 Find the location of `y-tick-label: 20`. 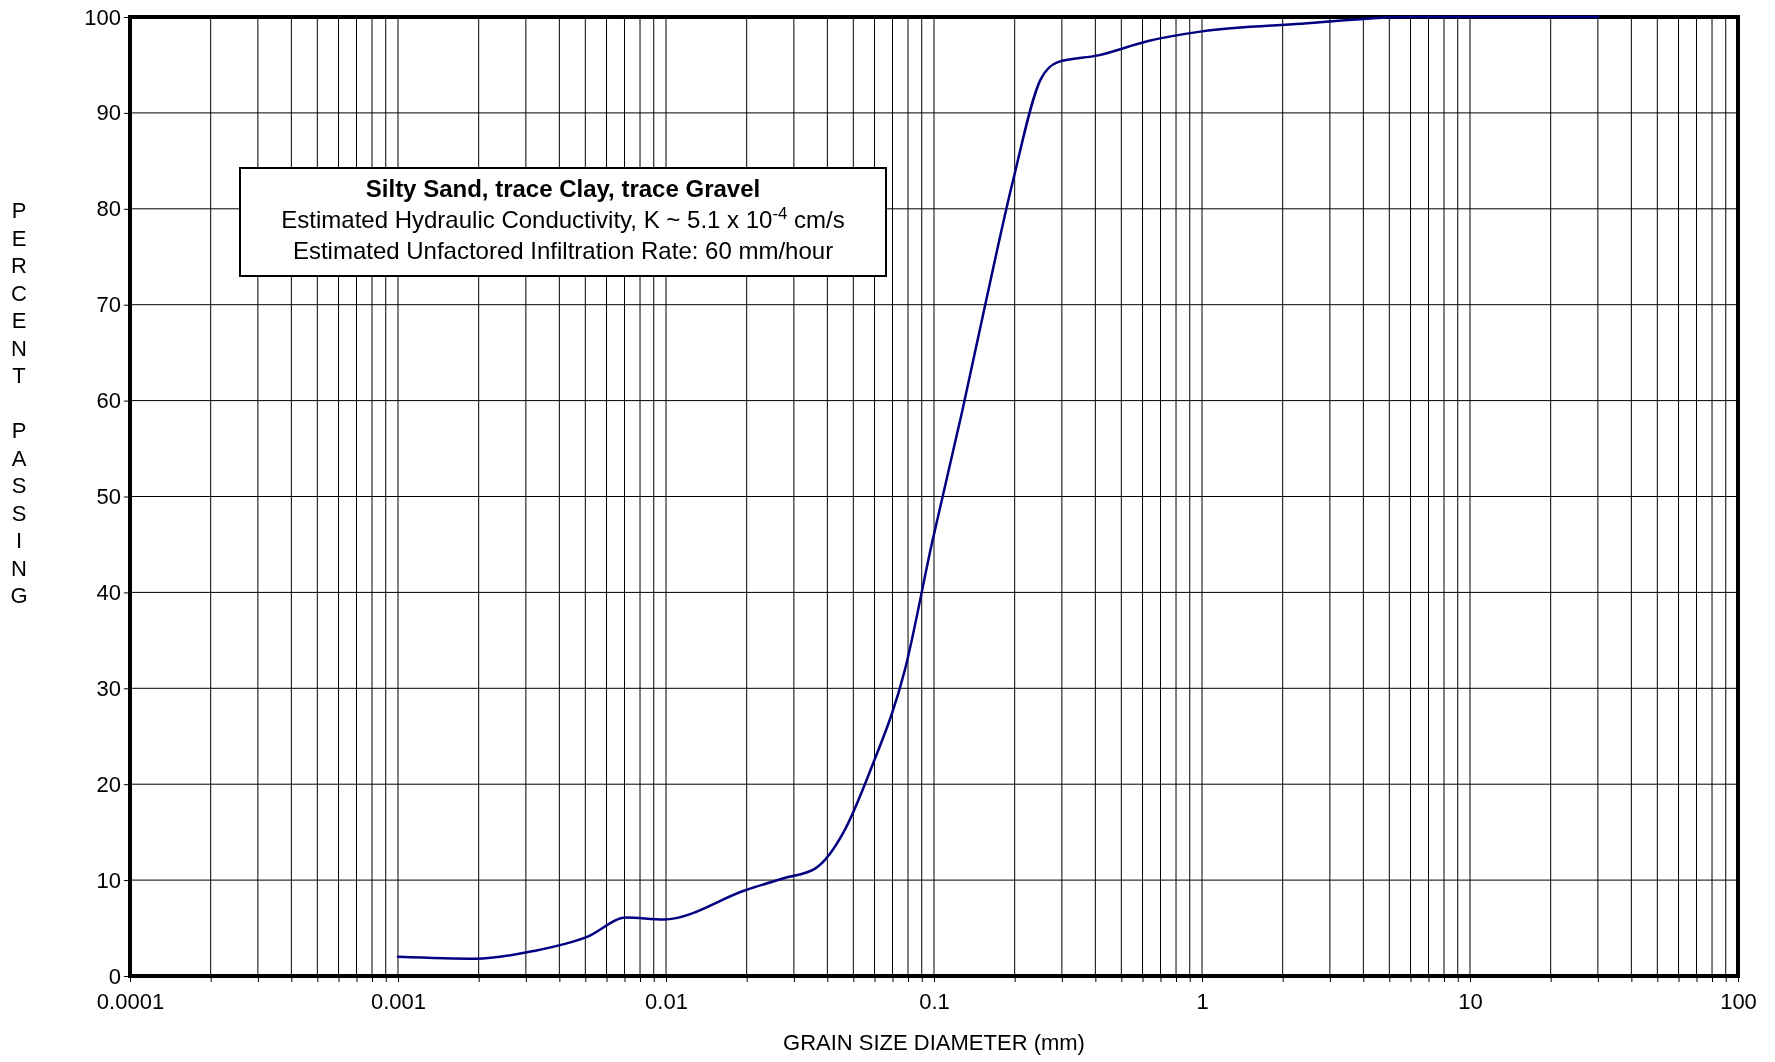

y-tick-label: 20 is located at coordinates (108, 784).